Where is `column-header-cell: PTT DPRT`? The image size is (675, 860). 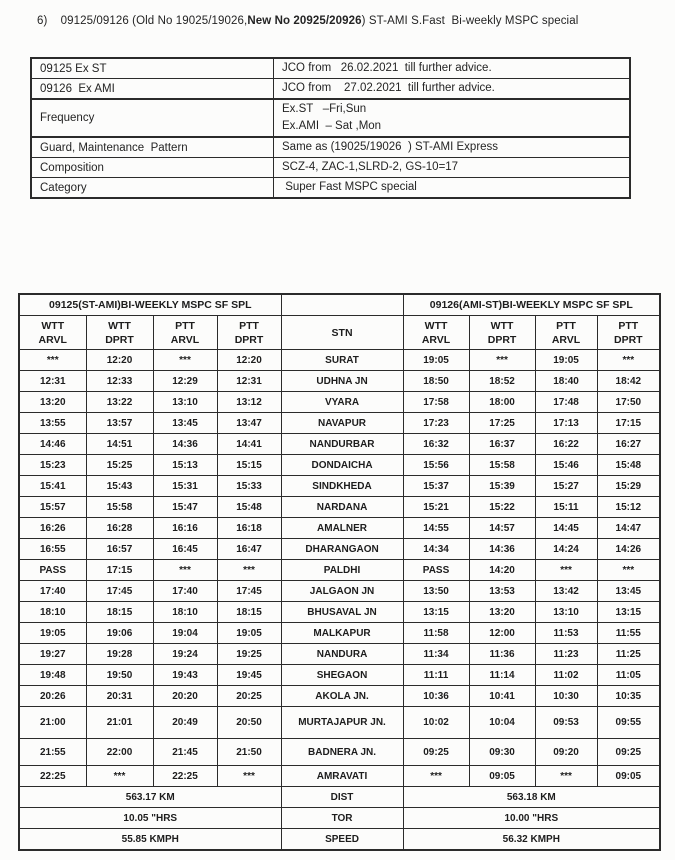
column-header-cell: PTT DPRT is located at coordinates (628, 332).